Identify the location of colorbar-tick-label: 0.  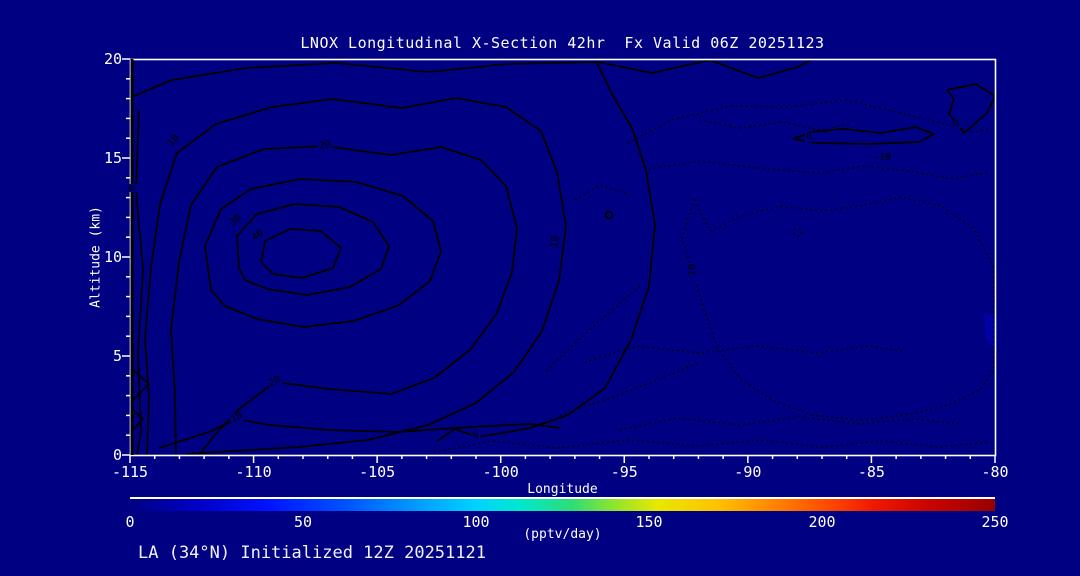
(130, 522).